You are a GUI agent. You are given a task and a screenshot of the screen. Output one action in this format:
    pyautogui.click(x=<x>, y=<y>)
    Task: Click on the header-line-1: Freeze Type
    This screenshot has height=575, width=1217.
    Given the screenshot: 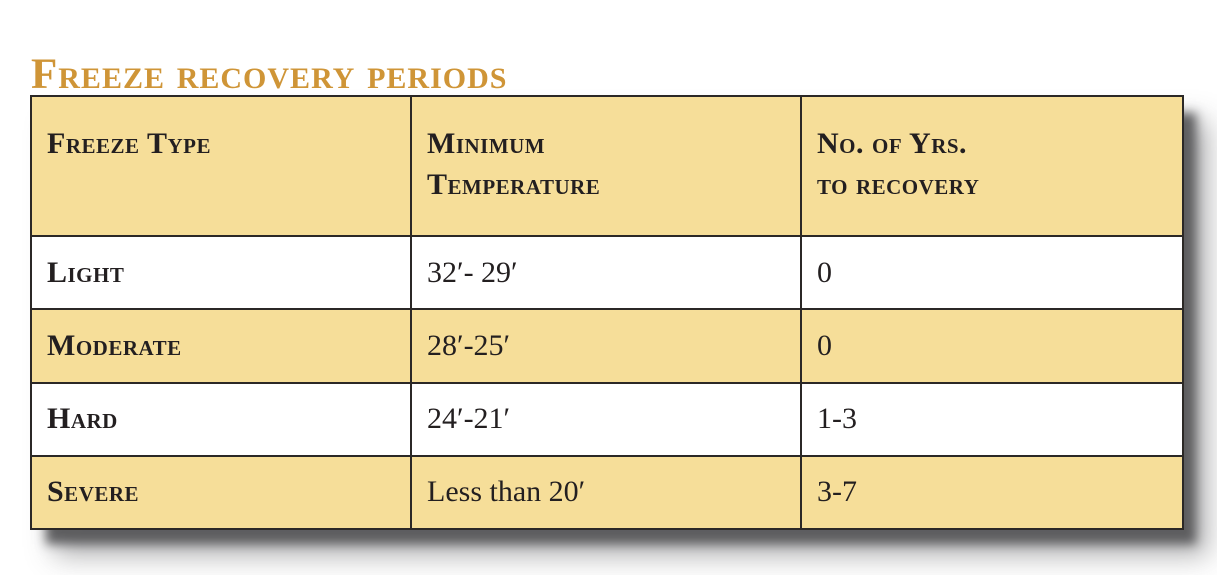 What is the action you would take?
    pyautogui.click(x=129, y=143)
    